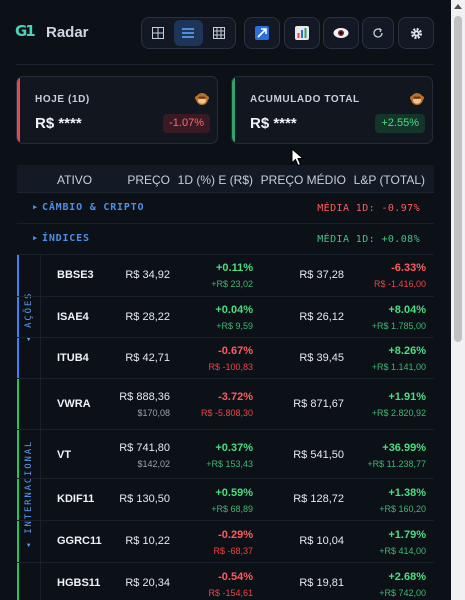 Image resolution: width=465 pixels, height=600 pixels. Describe the element at coordinates (230, 593) in the screenshot. I see `day-change-value: R$ -154,61` at that location.